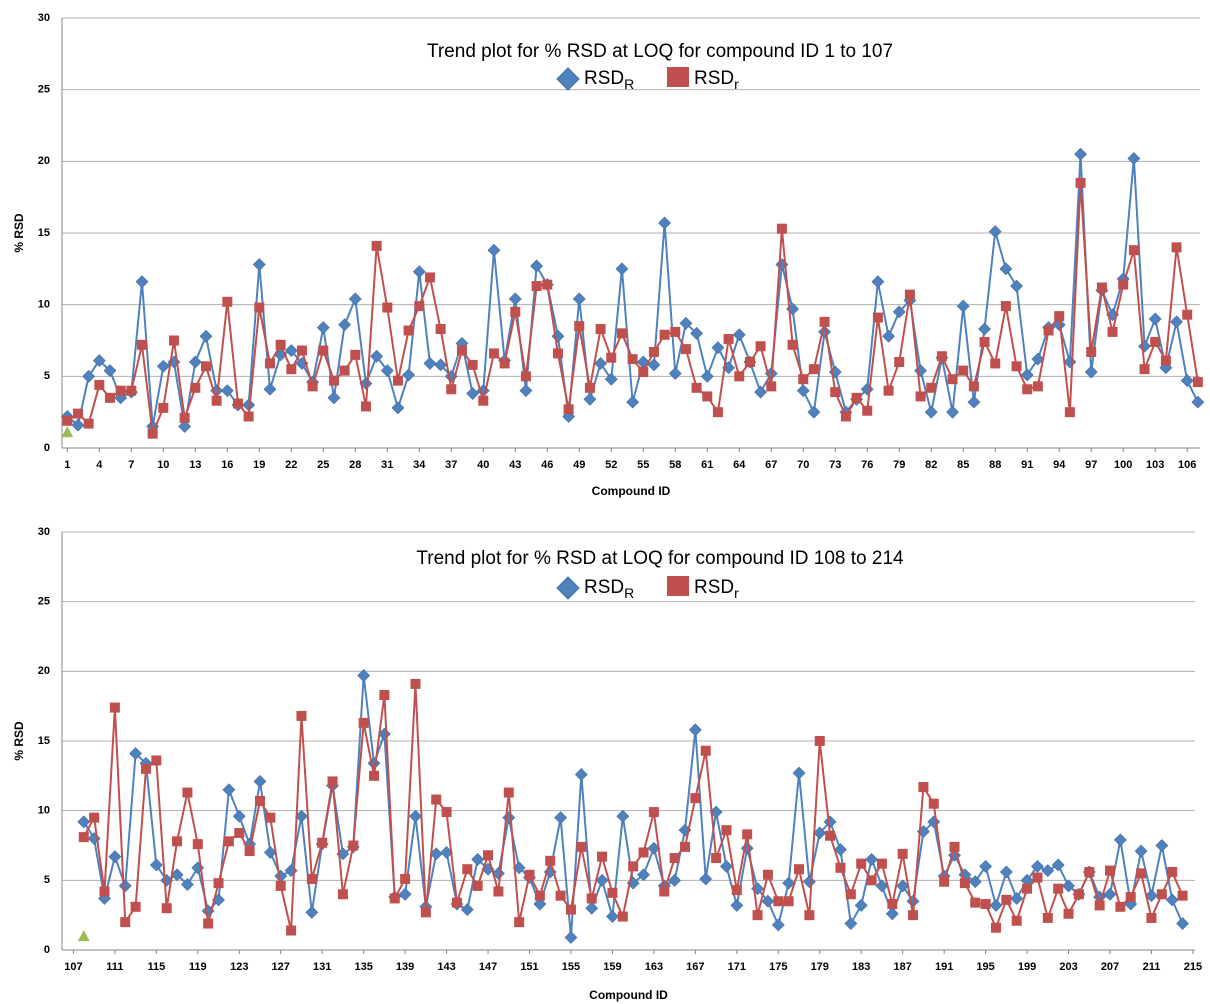 The image size is (1210, 1004). I want to click on x-tick-label: 147, so click(488, 967).